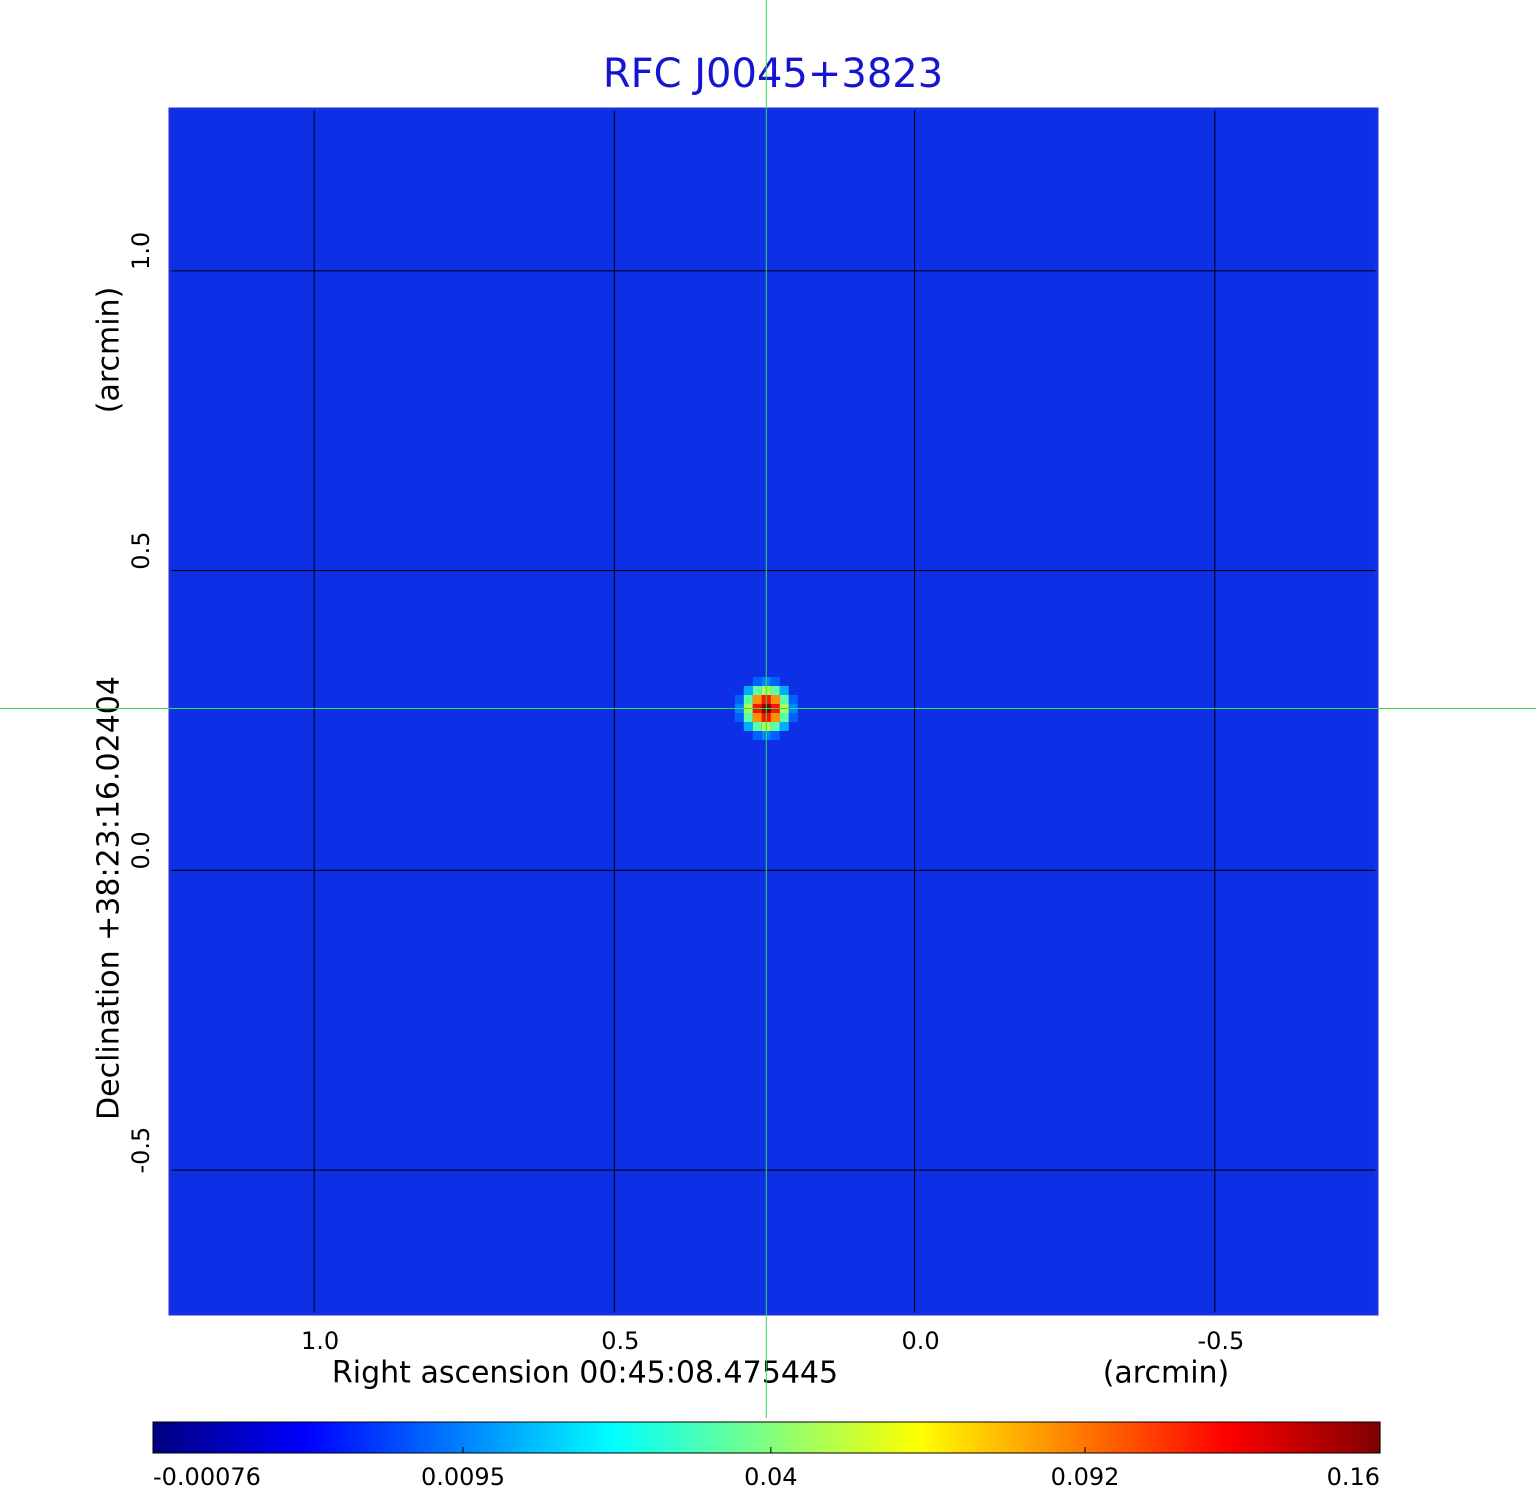 The image size is (1536, 1511). What do you see at coordinates (207, 1477) in the screenshot?
I see `colorbar-tick-label: -0.00076` at bounding box center [207, 1477].